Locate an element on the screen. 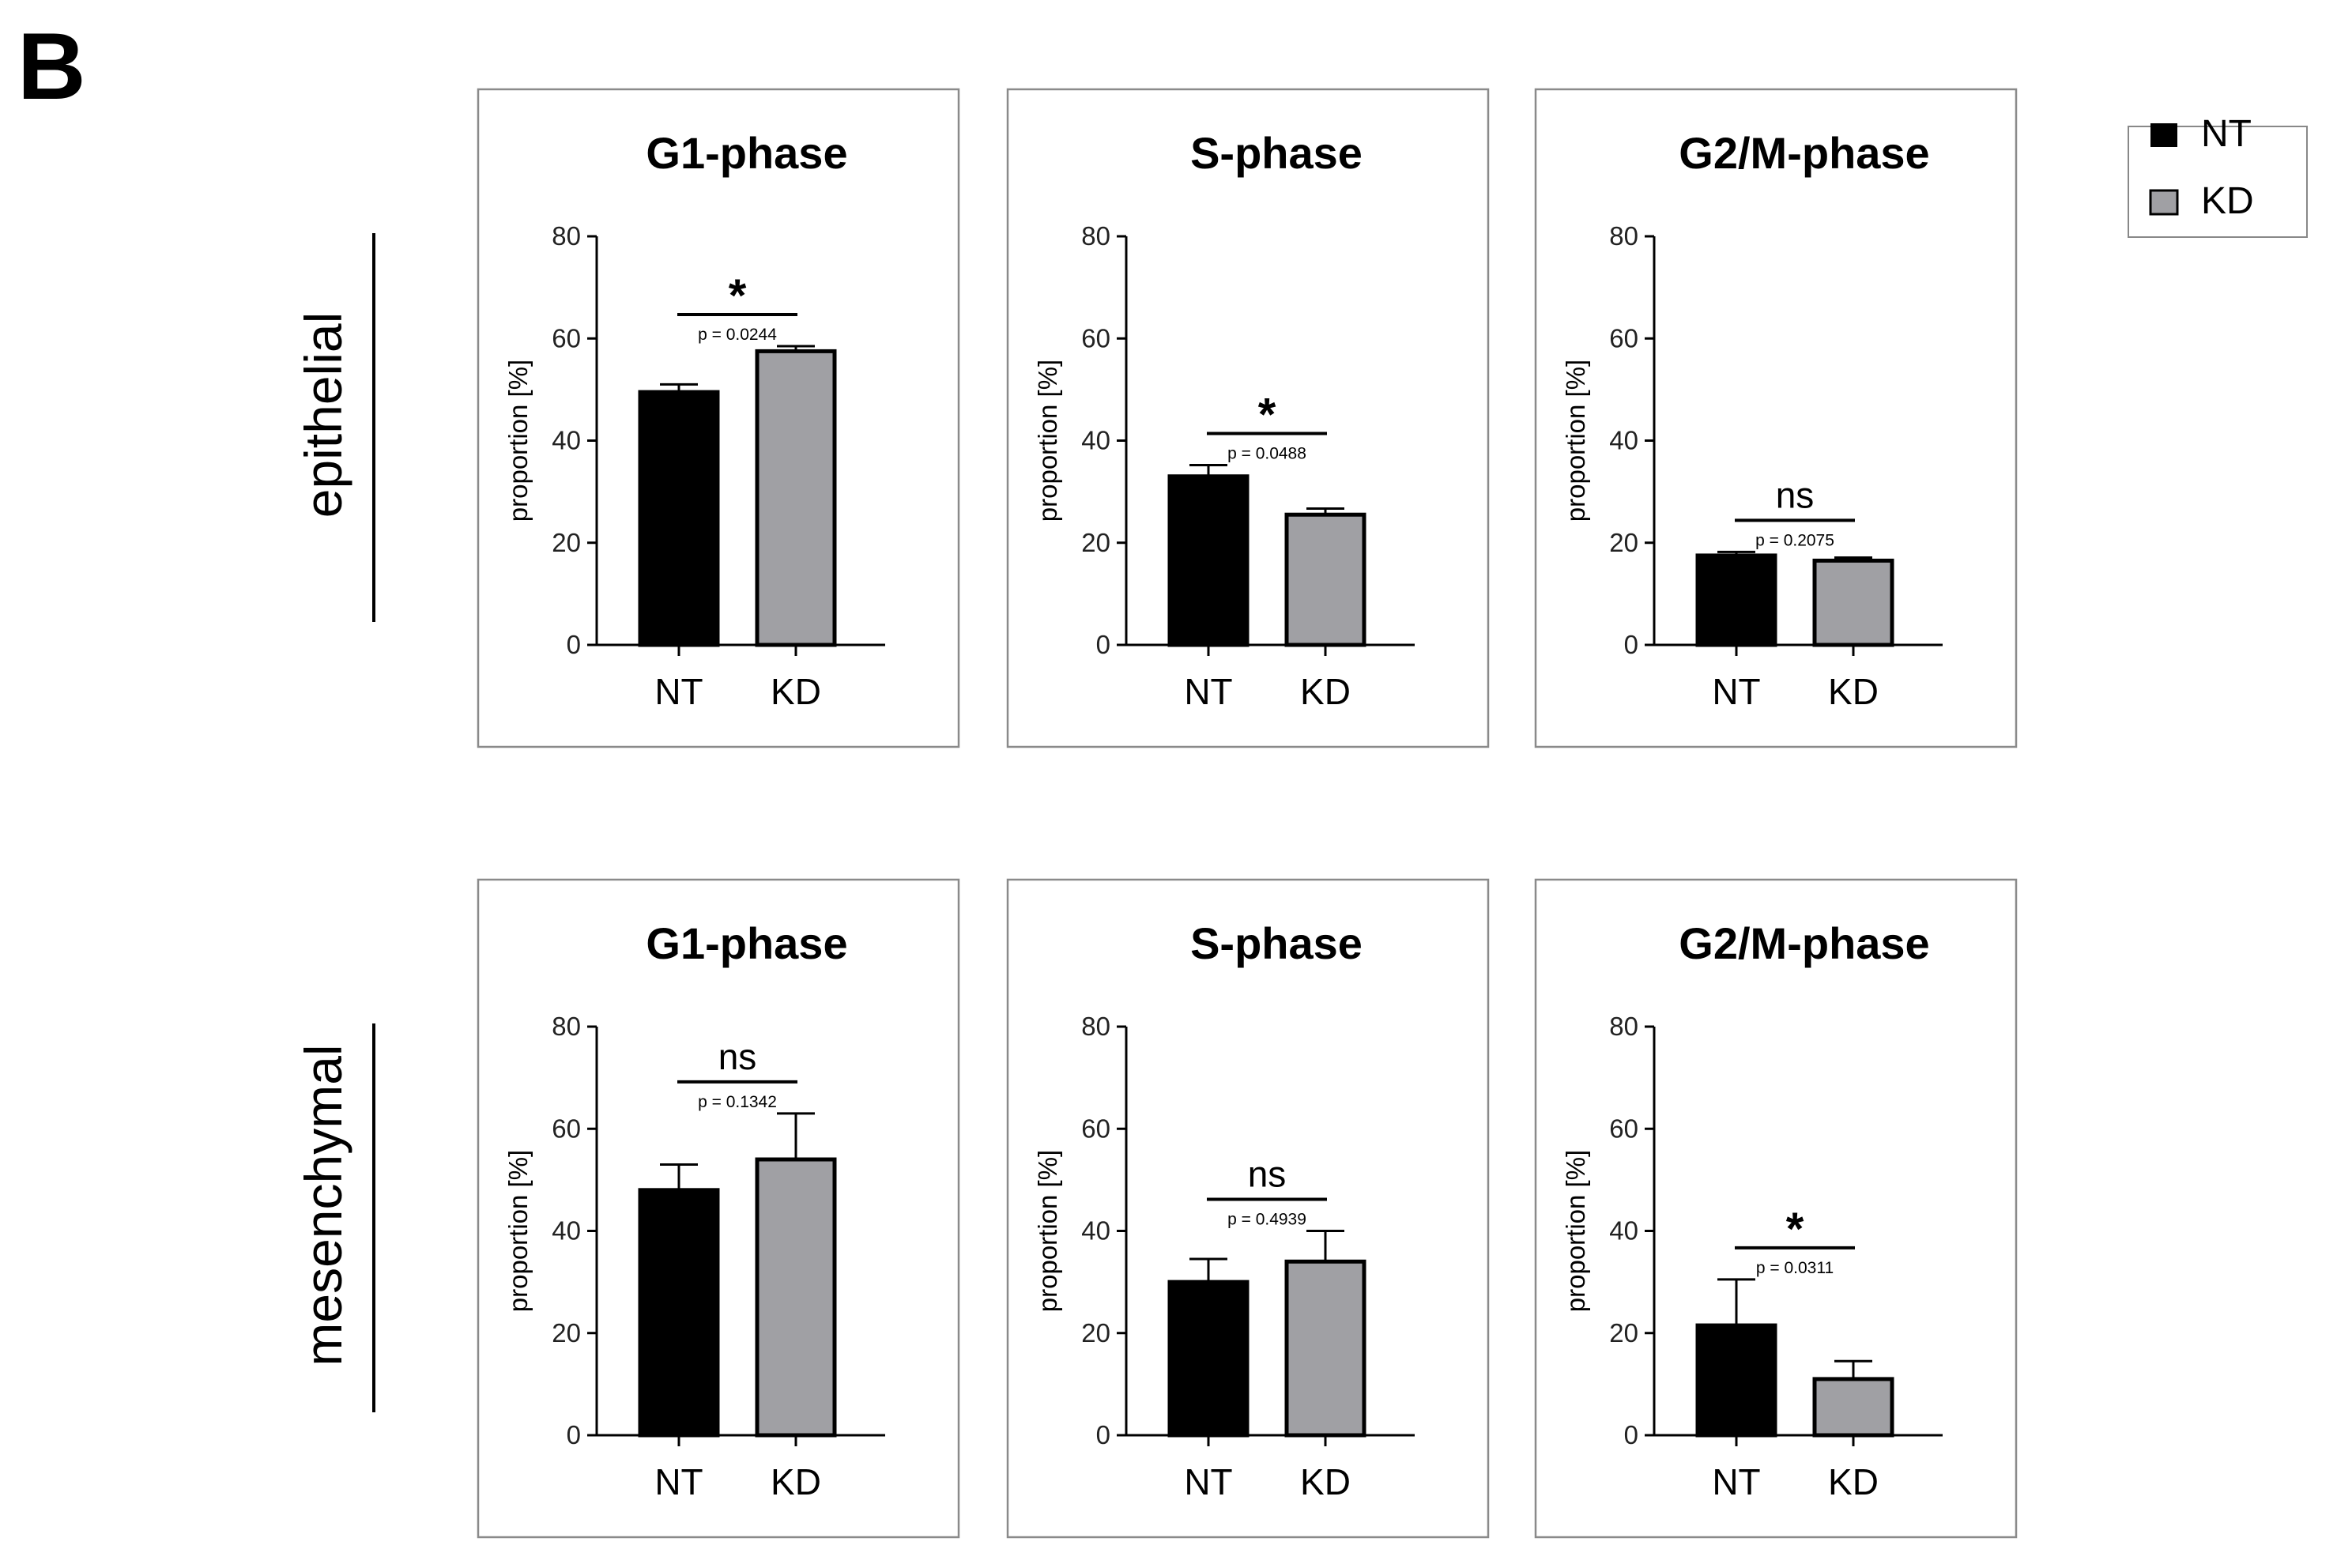 The width and height of the screenshot is (2337, 1568). legend: NT KD is located at coordinates (2218, 175).